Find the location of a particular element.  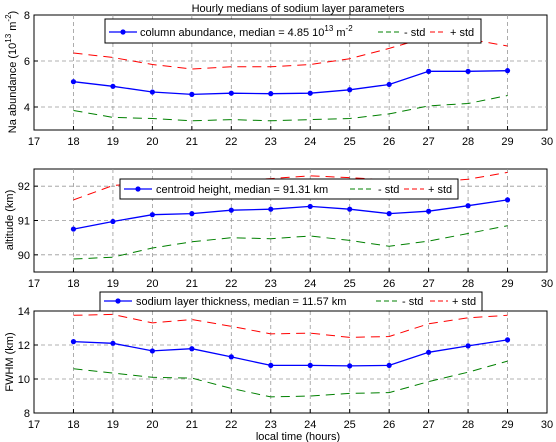

y-tick-label: 90 is located at coordinates (24, 256).